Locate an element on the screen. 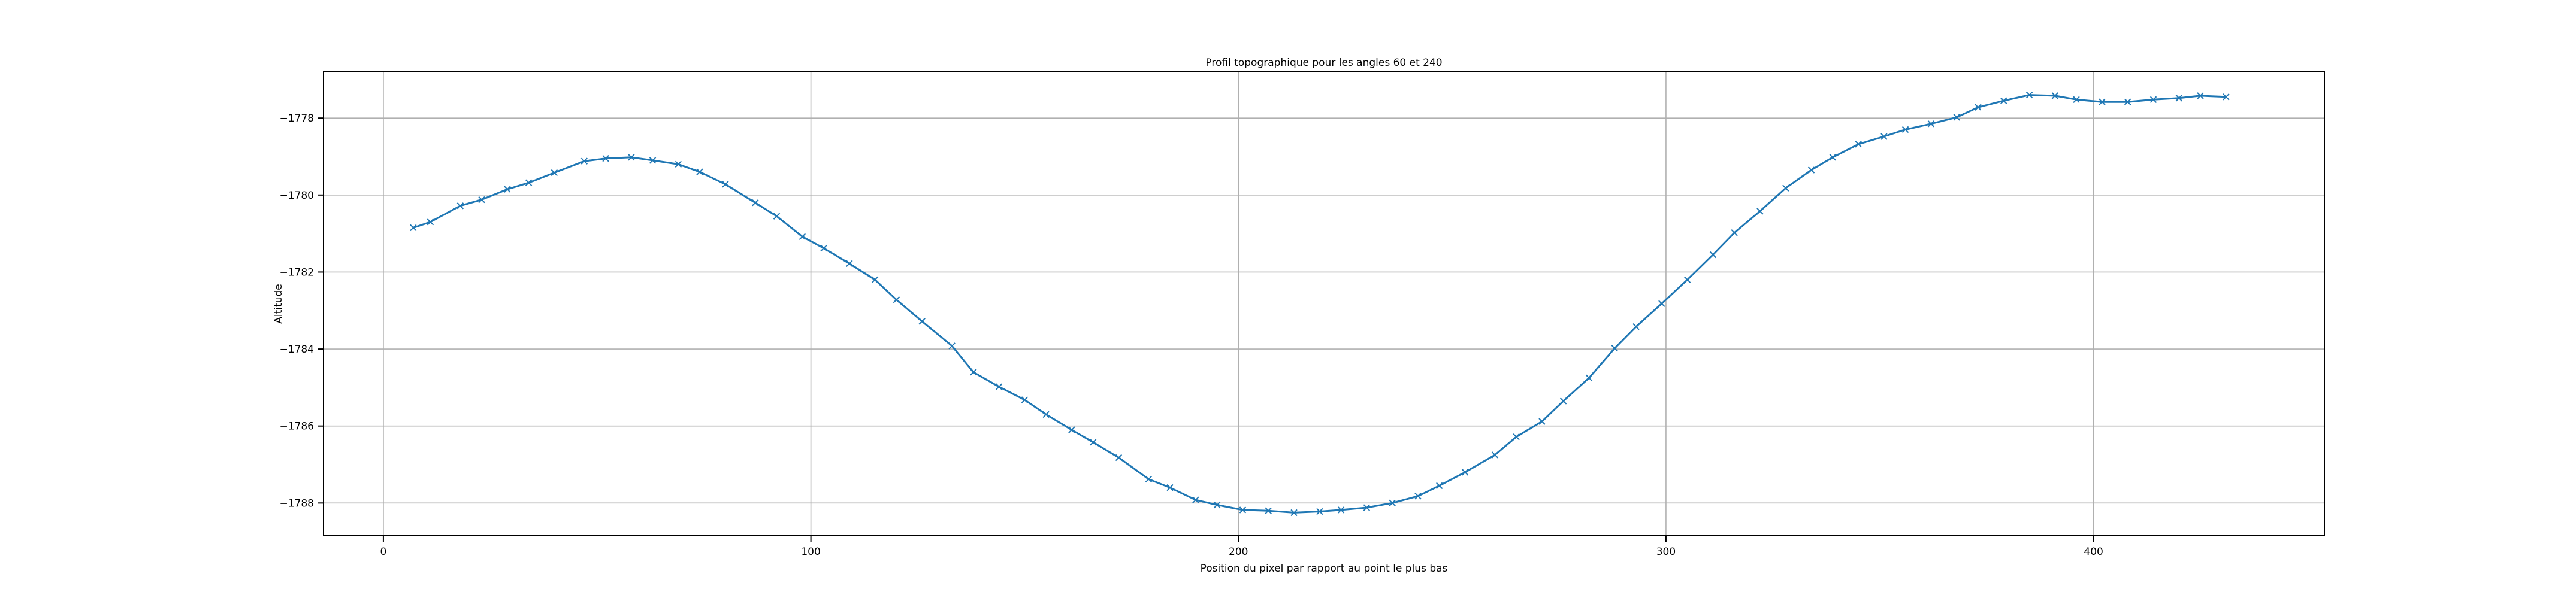 This screenshot has width=2576, height=601. x-tick-label: 400 is located at coordinates (2093, 552).